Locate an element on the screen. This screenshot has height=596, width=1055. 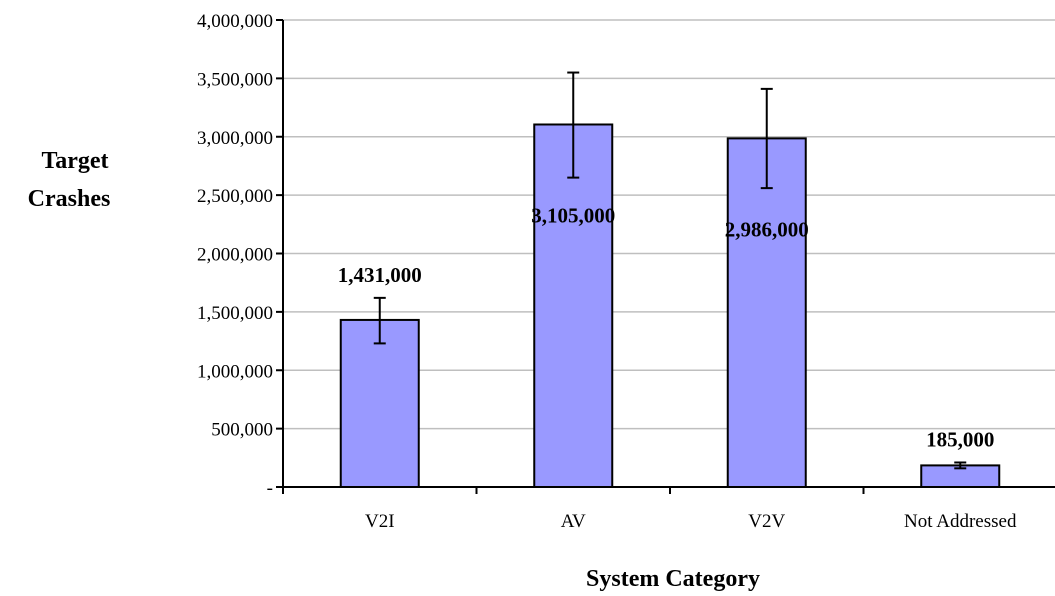
x-tick-label: Not Addressed is located at coordinates (960, 521).